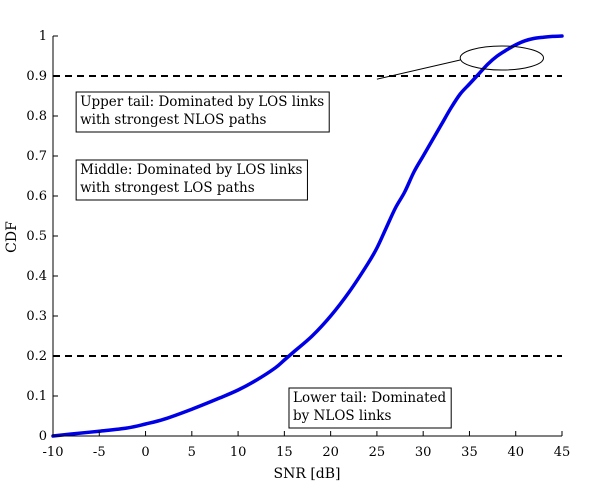 This screenshot has height=491, width=592. Describe the element at coordinates (167, 188) in the screenshot. I see `annotation-text: with strongest LOS paths` at that location.